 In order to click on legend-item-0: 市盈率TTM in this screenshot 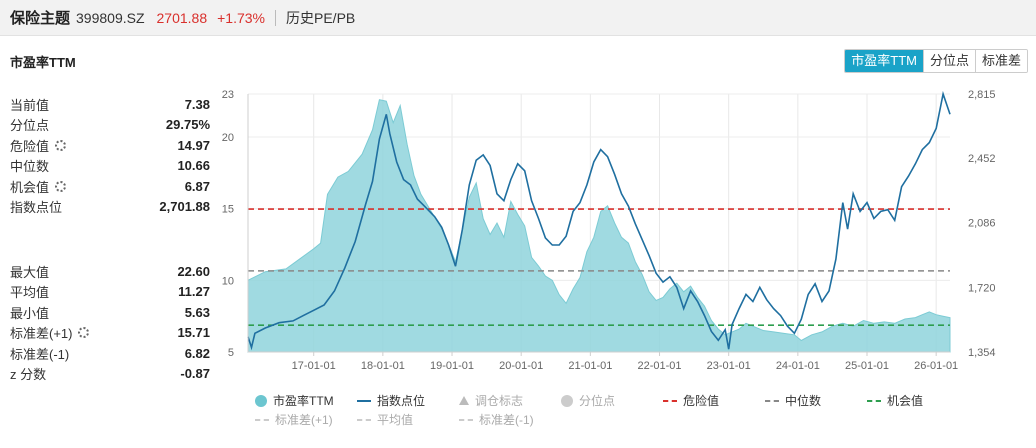, I will do `click(306, 400)`.